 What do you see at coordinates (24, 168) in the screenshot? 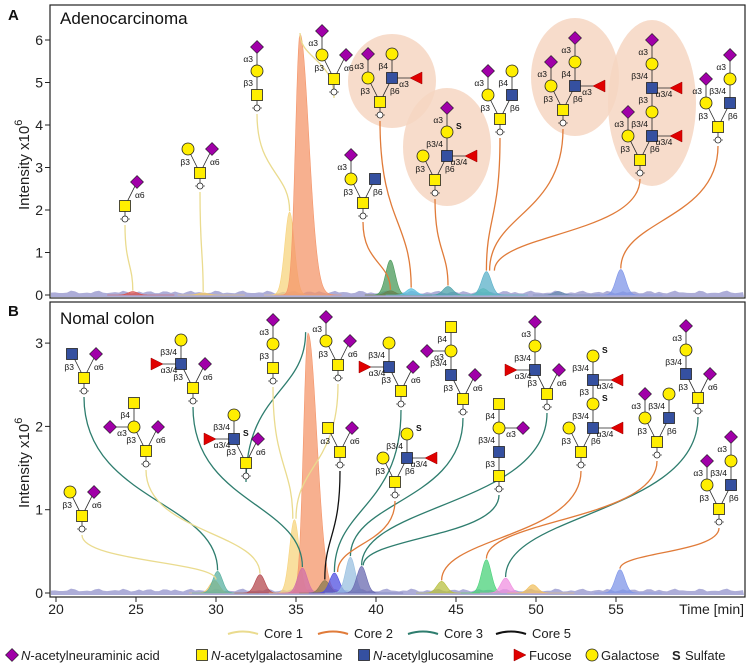
I see `ylabel-text: Intensity x10` at bounding box center [24, 168].